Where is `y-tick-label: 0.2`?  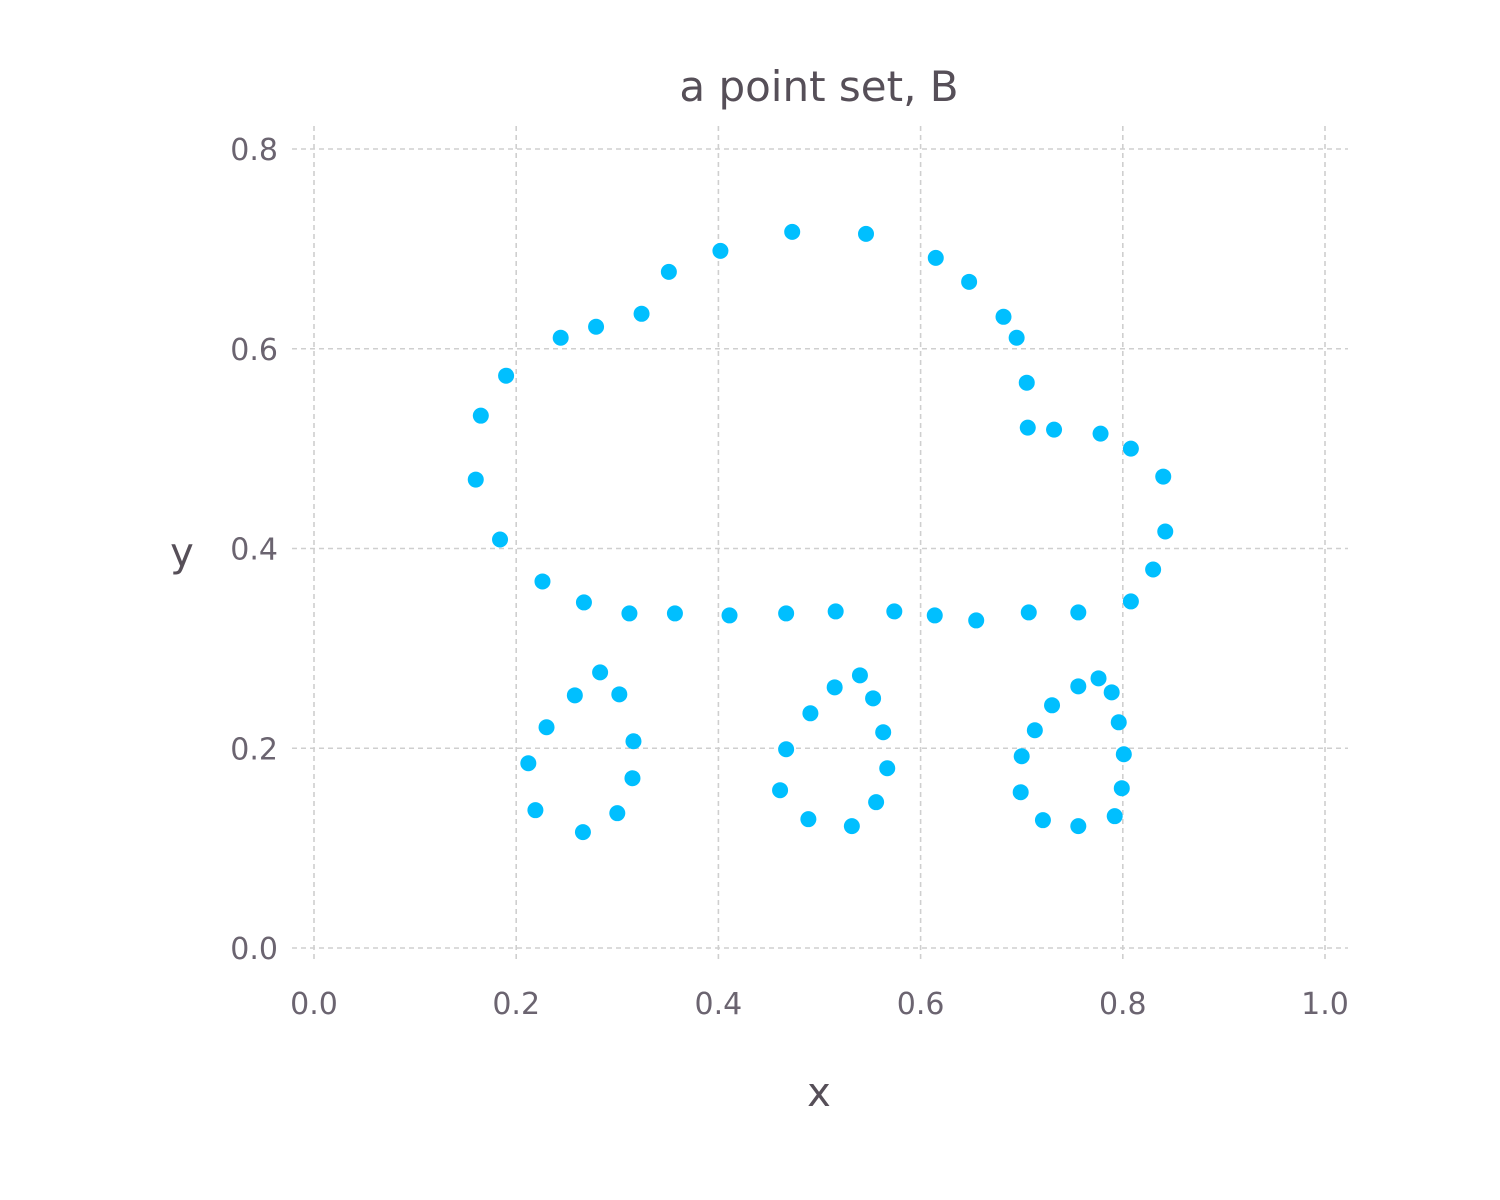
y-tick-label: 0.2 is located at coordinates (254, 749).